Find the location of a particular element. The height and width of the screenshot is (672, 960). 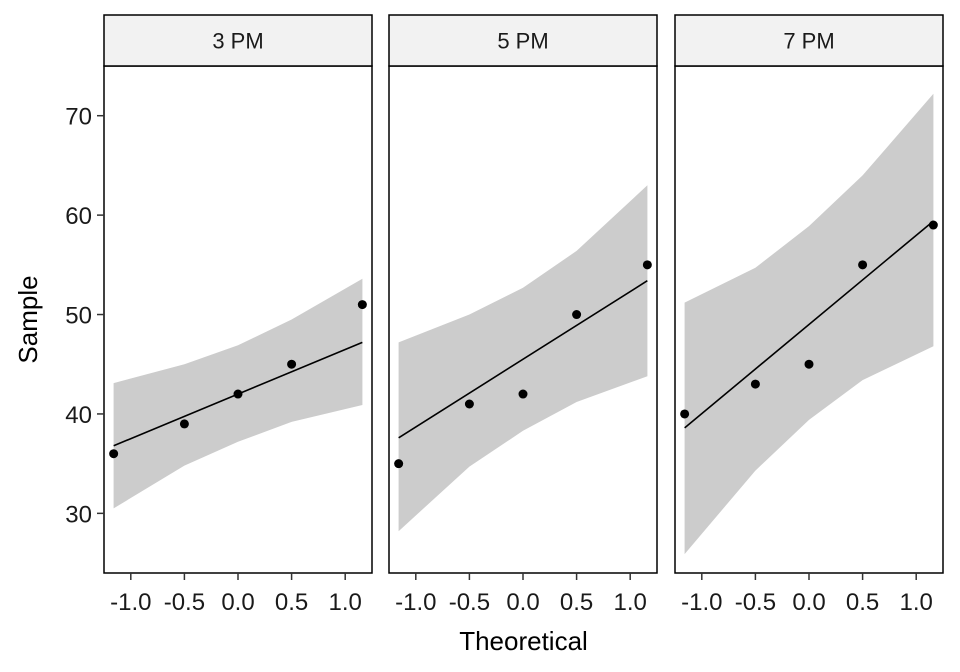

y-axis-title: Sample is located at coordinates (28, 319).